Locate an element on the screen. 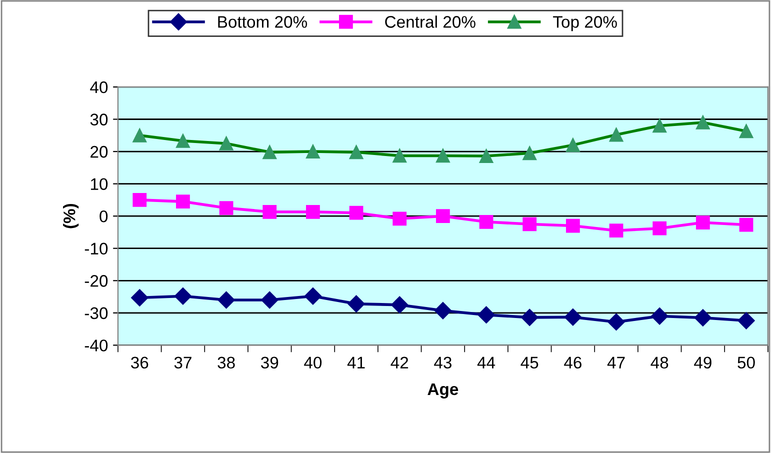 The height and width of the screenshot is (453, 771). x-tick-label: 43 is located at coordinates (443, 362).